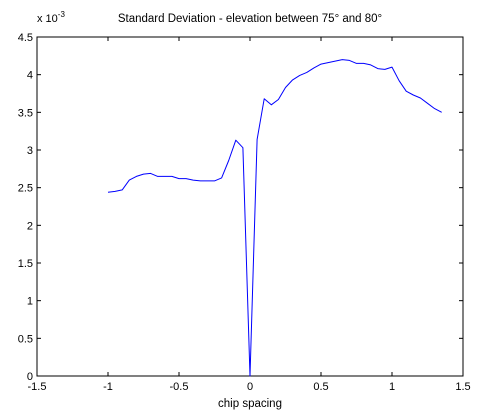  Describe the element at coordinates (30, 76) in the screenshot. I see `y-tick-label: 4` at that location.